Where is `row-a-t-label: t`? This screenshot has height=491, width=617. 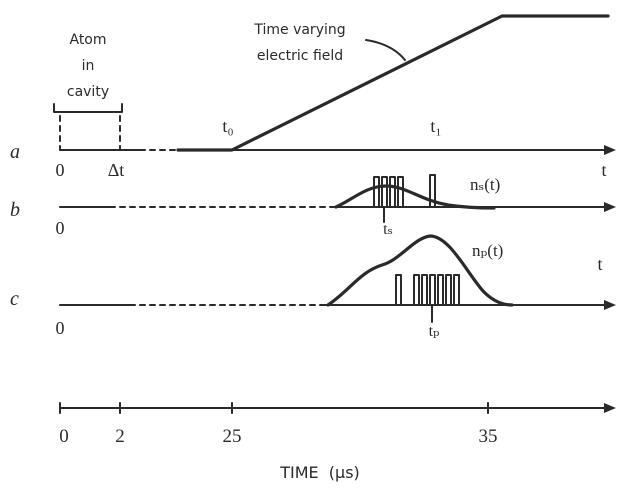
row-a-t-label: t is located at coordinates (603, 170).